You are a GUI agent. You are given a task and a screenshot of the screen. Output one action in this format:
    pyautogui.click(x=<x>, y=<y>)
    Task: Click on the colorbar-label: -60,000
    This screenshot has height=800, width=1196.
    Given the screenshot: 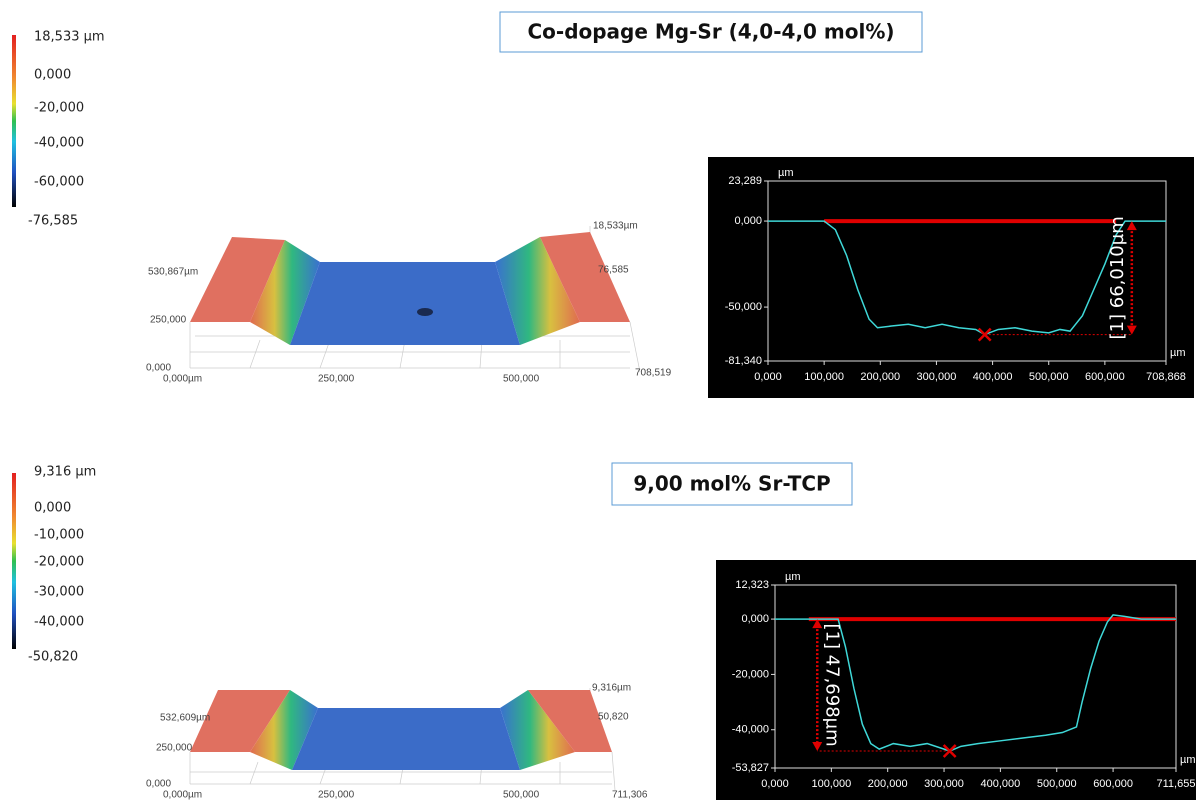 What is the action you would take?
    pyautogui.click(x=59, y=182)
    